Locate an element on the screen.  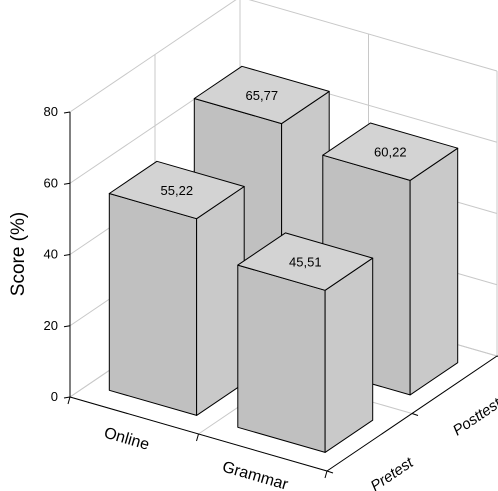
bar-value-label: 65,77 is located at coordinates (262, 95).